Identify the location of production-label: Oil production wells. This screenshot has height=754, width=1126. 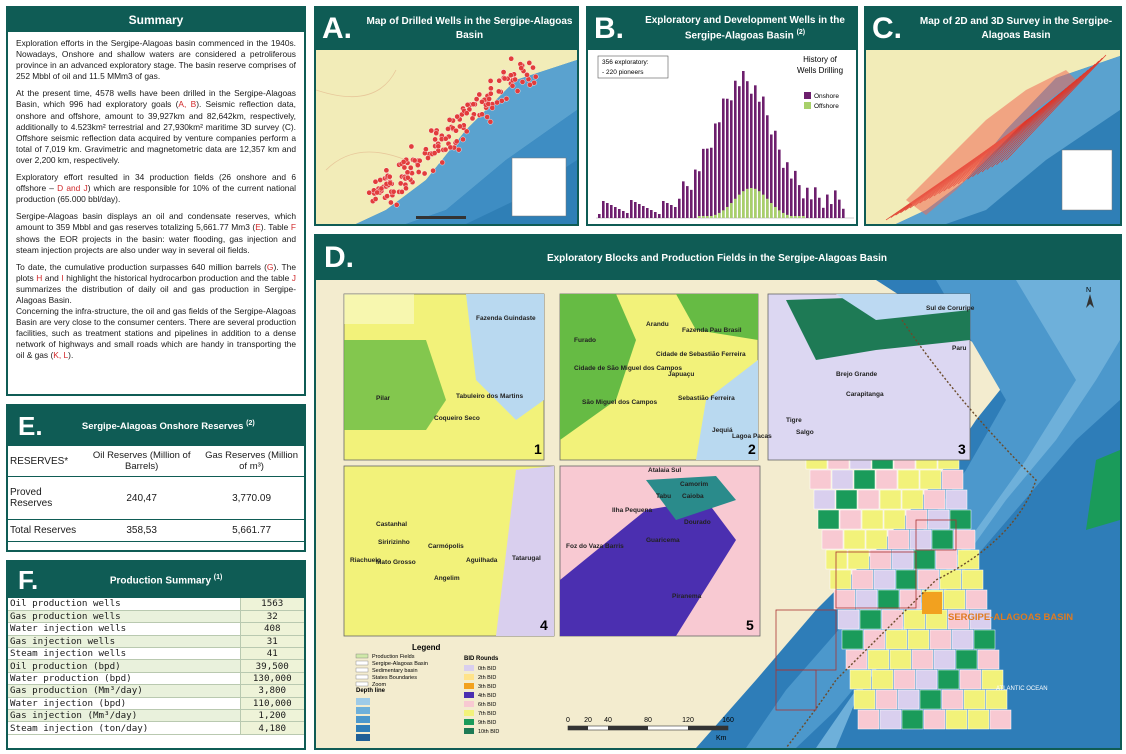
(124, 604).